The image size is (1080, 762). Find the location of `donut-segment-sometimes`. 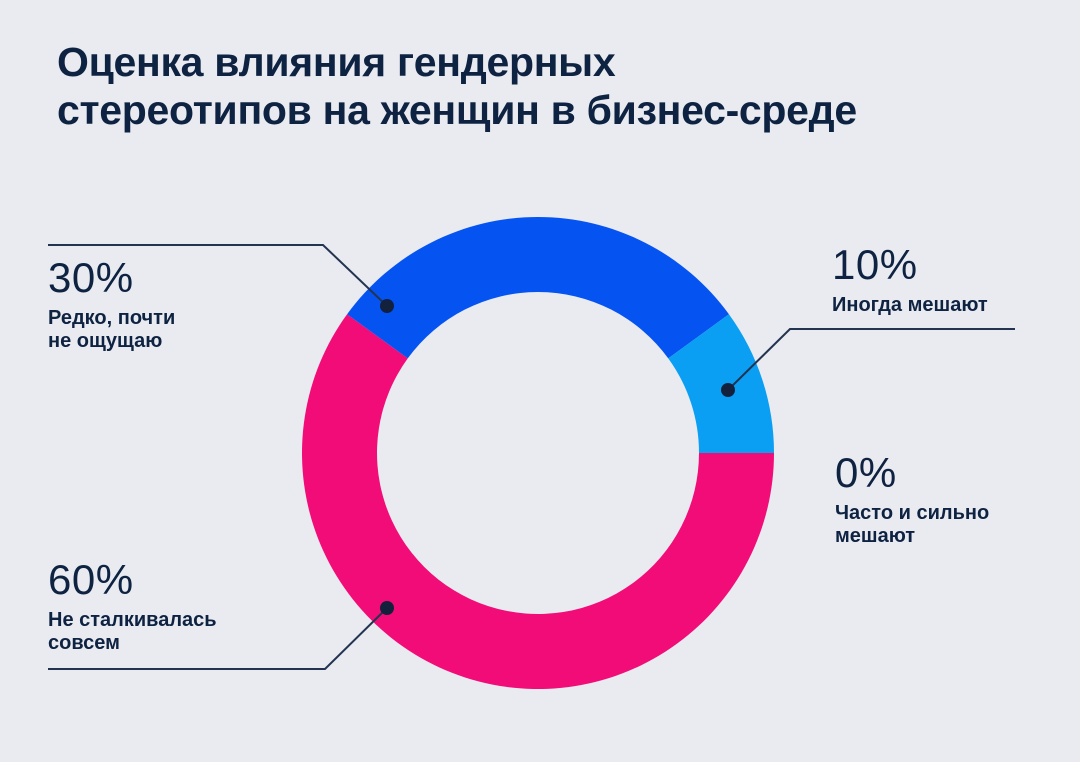

donut-segment-sometimes is located at coordinates (721, 383).